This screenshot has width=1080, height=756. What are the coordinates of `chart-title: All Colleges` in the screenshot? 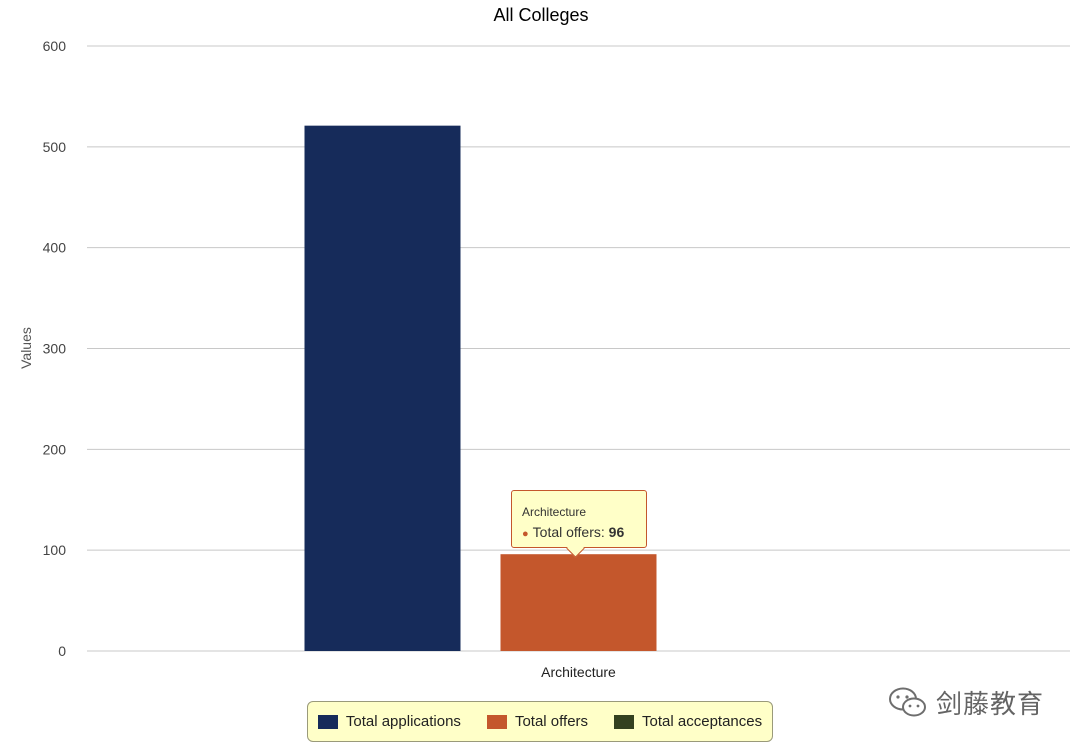 It's located at (540, 15).